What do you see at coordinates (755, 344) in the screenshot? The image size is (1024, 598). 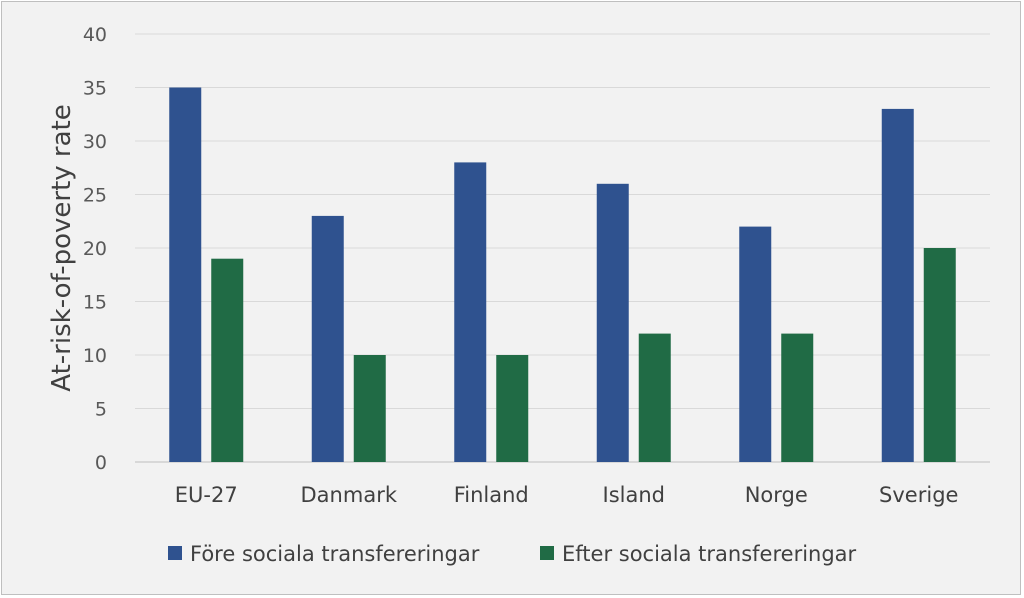 I see `bar-fore-norge` at bounding box center [755, 344].